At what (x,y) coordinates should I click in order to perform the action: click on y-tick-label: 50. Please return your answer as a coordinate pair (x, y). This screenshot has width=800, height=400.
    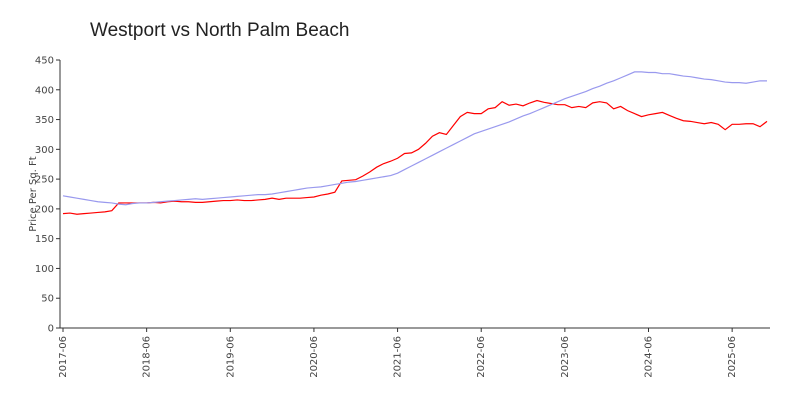
    Looking at the image, I should click on (47, 299).